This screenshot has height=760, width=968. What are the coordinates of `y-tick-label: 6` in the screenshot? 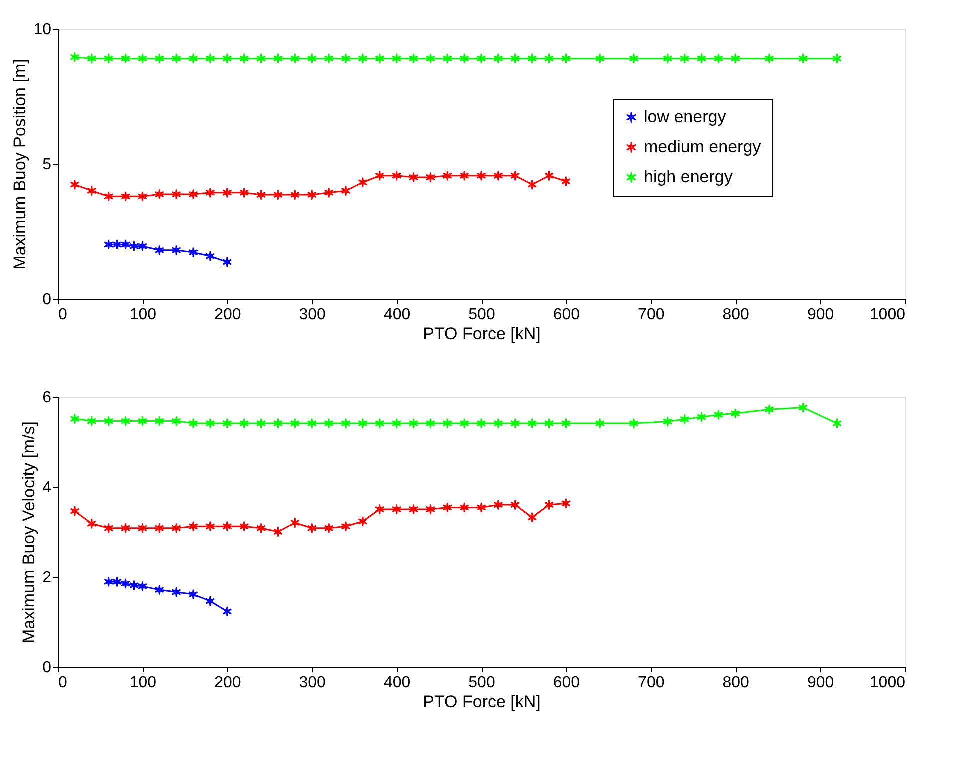 It's located at (47, 398).